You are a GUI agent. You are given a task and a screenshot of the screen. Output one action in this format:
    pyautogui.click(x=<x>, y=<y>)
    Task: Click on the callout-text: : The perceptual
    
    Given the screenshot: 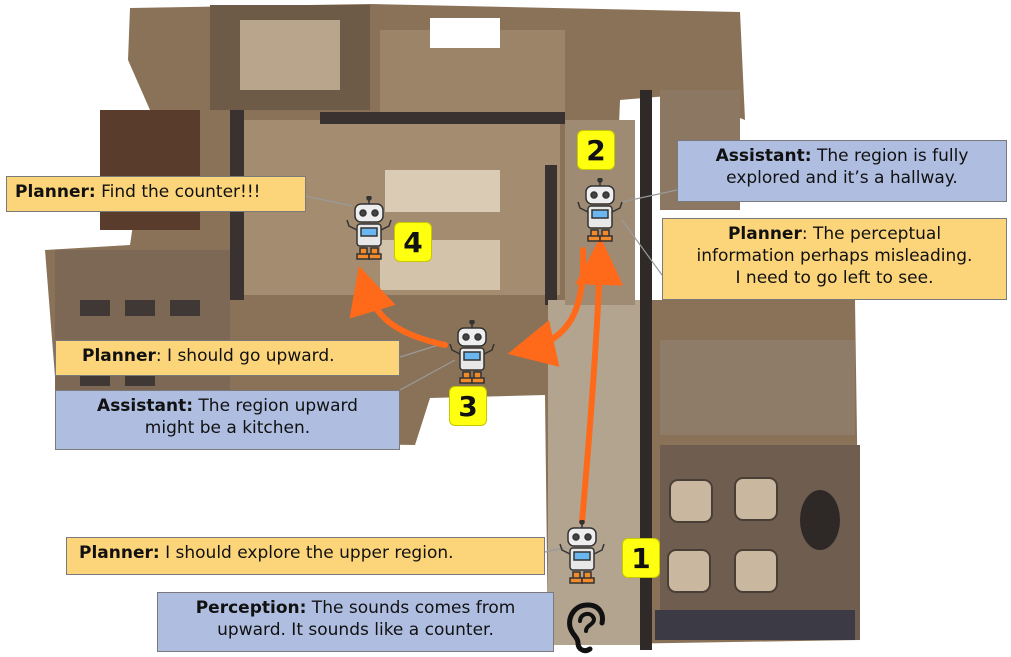 What is the action you would take?
    pyautogui.click(x=871, y=234)
    